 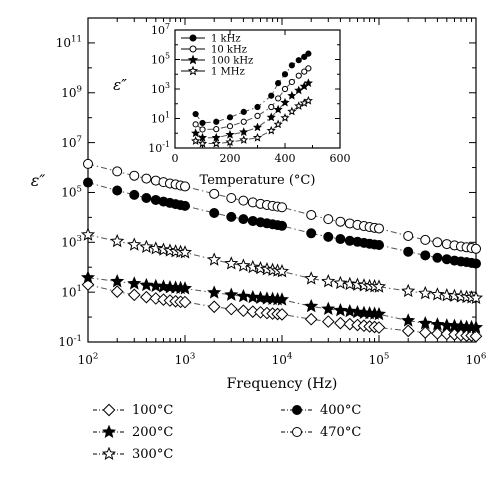 I want to click on main-legend-item: 400°C, so click(x=320, y=410).